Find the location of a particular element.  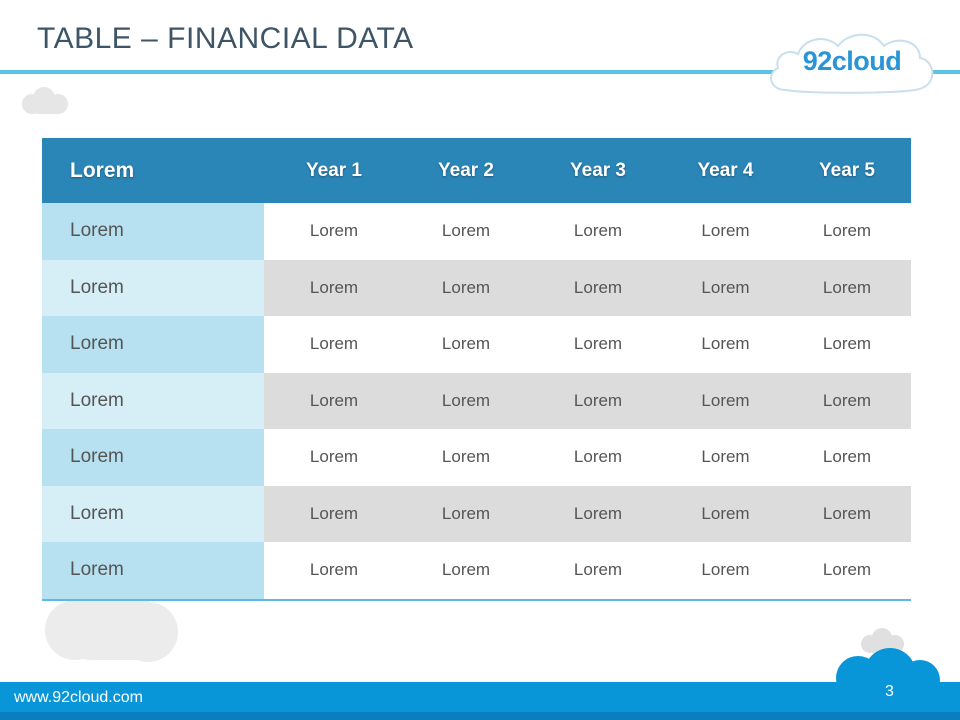

page-title: TABLE – FINANCIAL DATA is located at coordinates (225, 38).